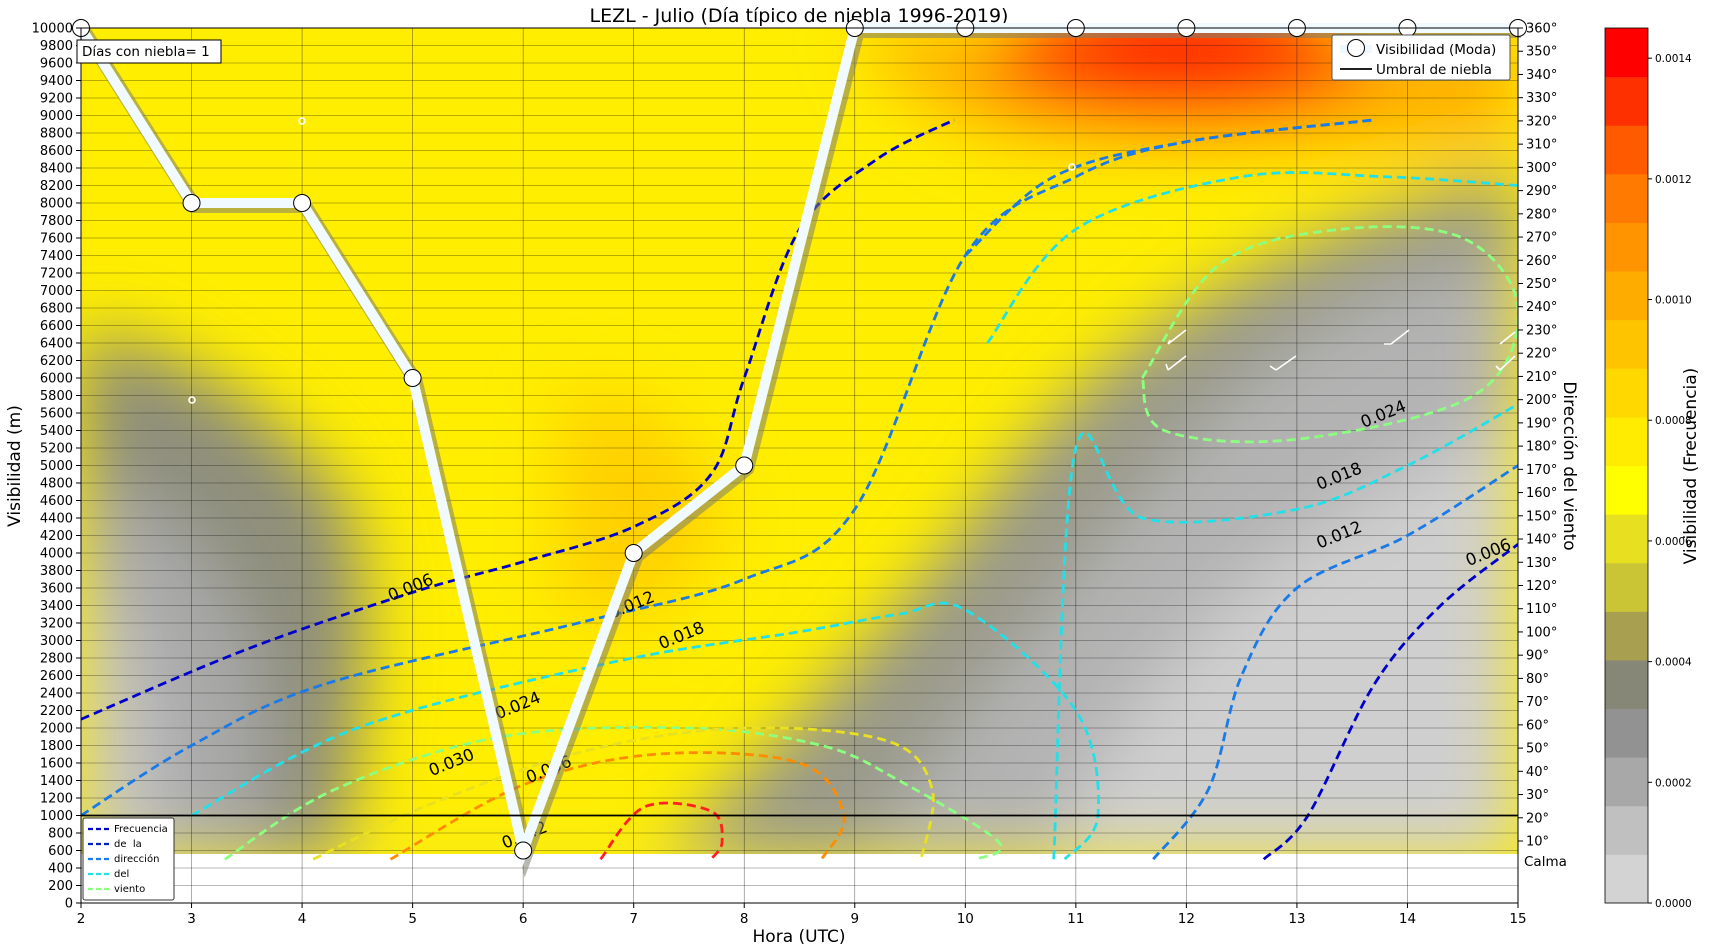 This screenshot has height=948, width=1709. Describe the element at coordinates (56, 659) in the screenshot. I see `y-tick-label: 2800` at that location.